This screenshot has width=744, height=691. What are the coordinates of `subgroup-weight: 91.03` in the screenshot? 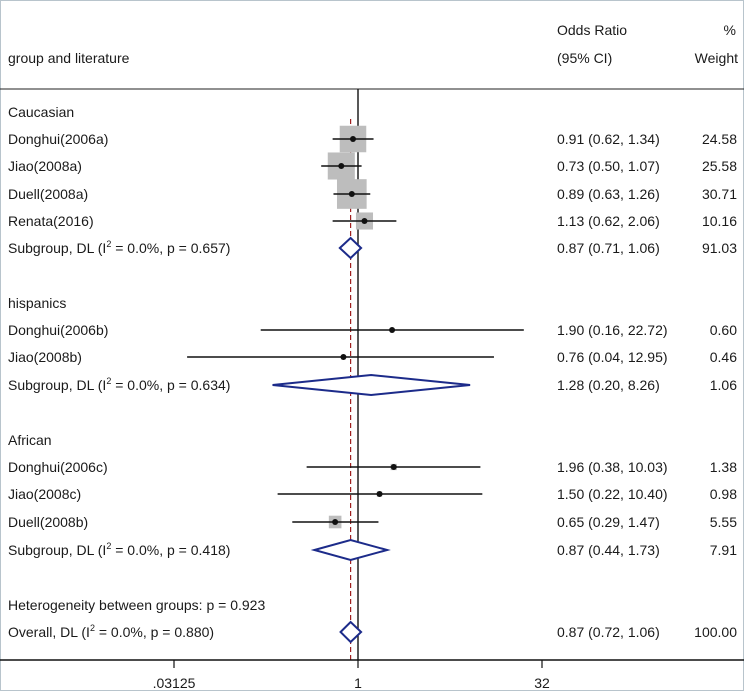 It's located at (719, 248).